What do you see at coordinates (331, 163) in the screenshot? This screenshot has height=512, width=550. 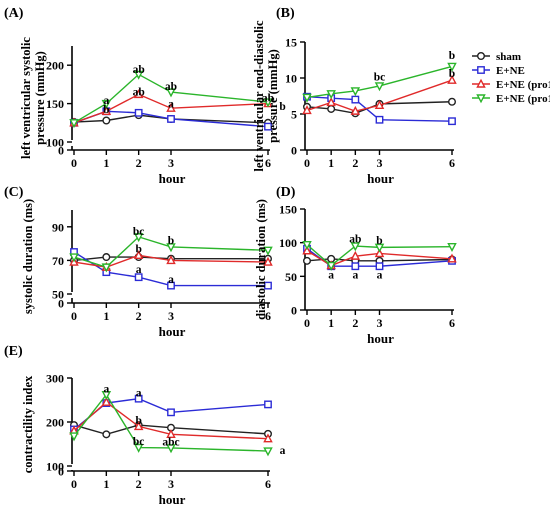 I see `panel-b-x-tick-label: 1` at bounding box center [331, 163].